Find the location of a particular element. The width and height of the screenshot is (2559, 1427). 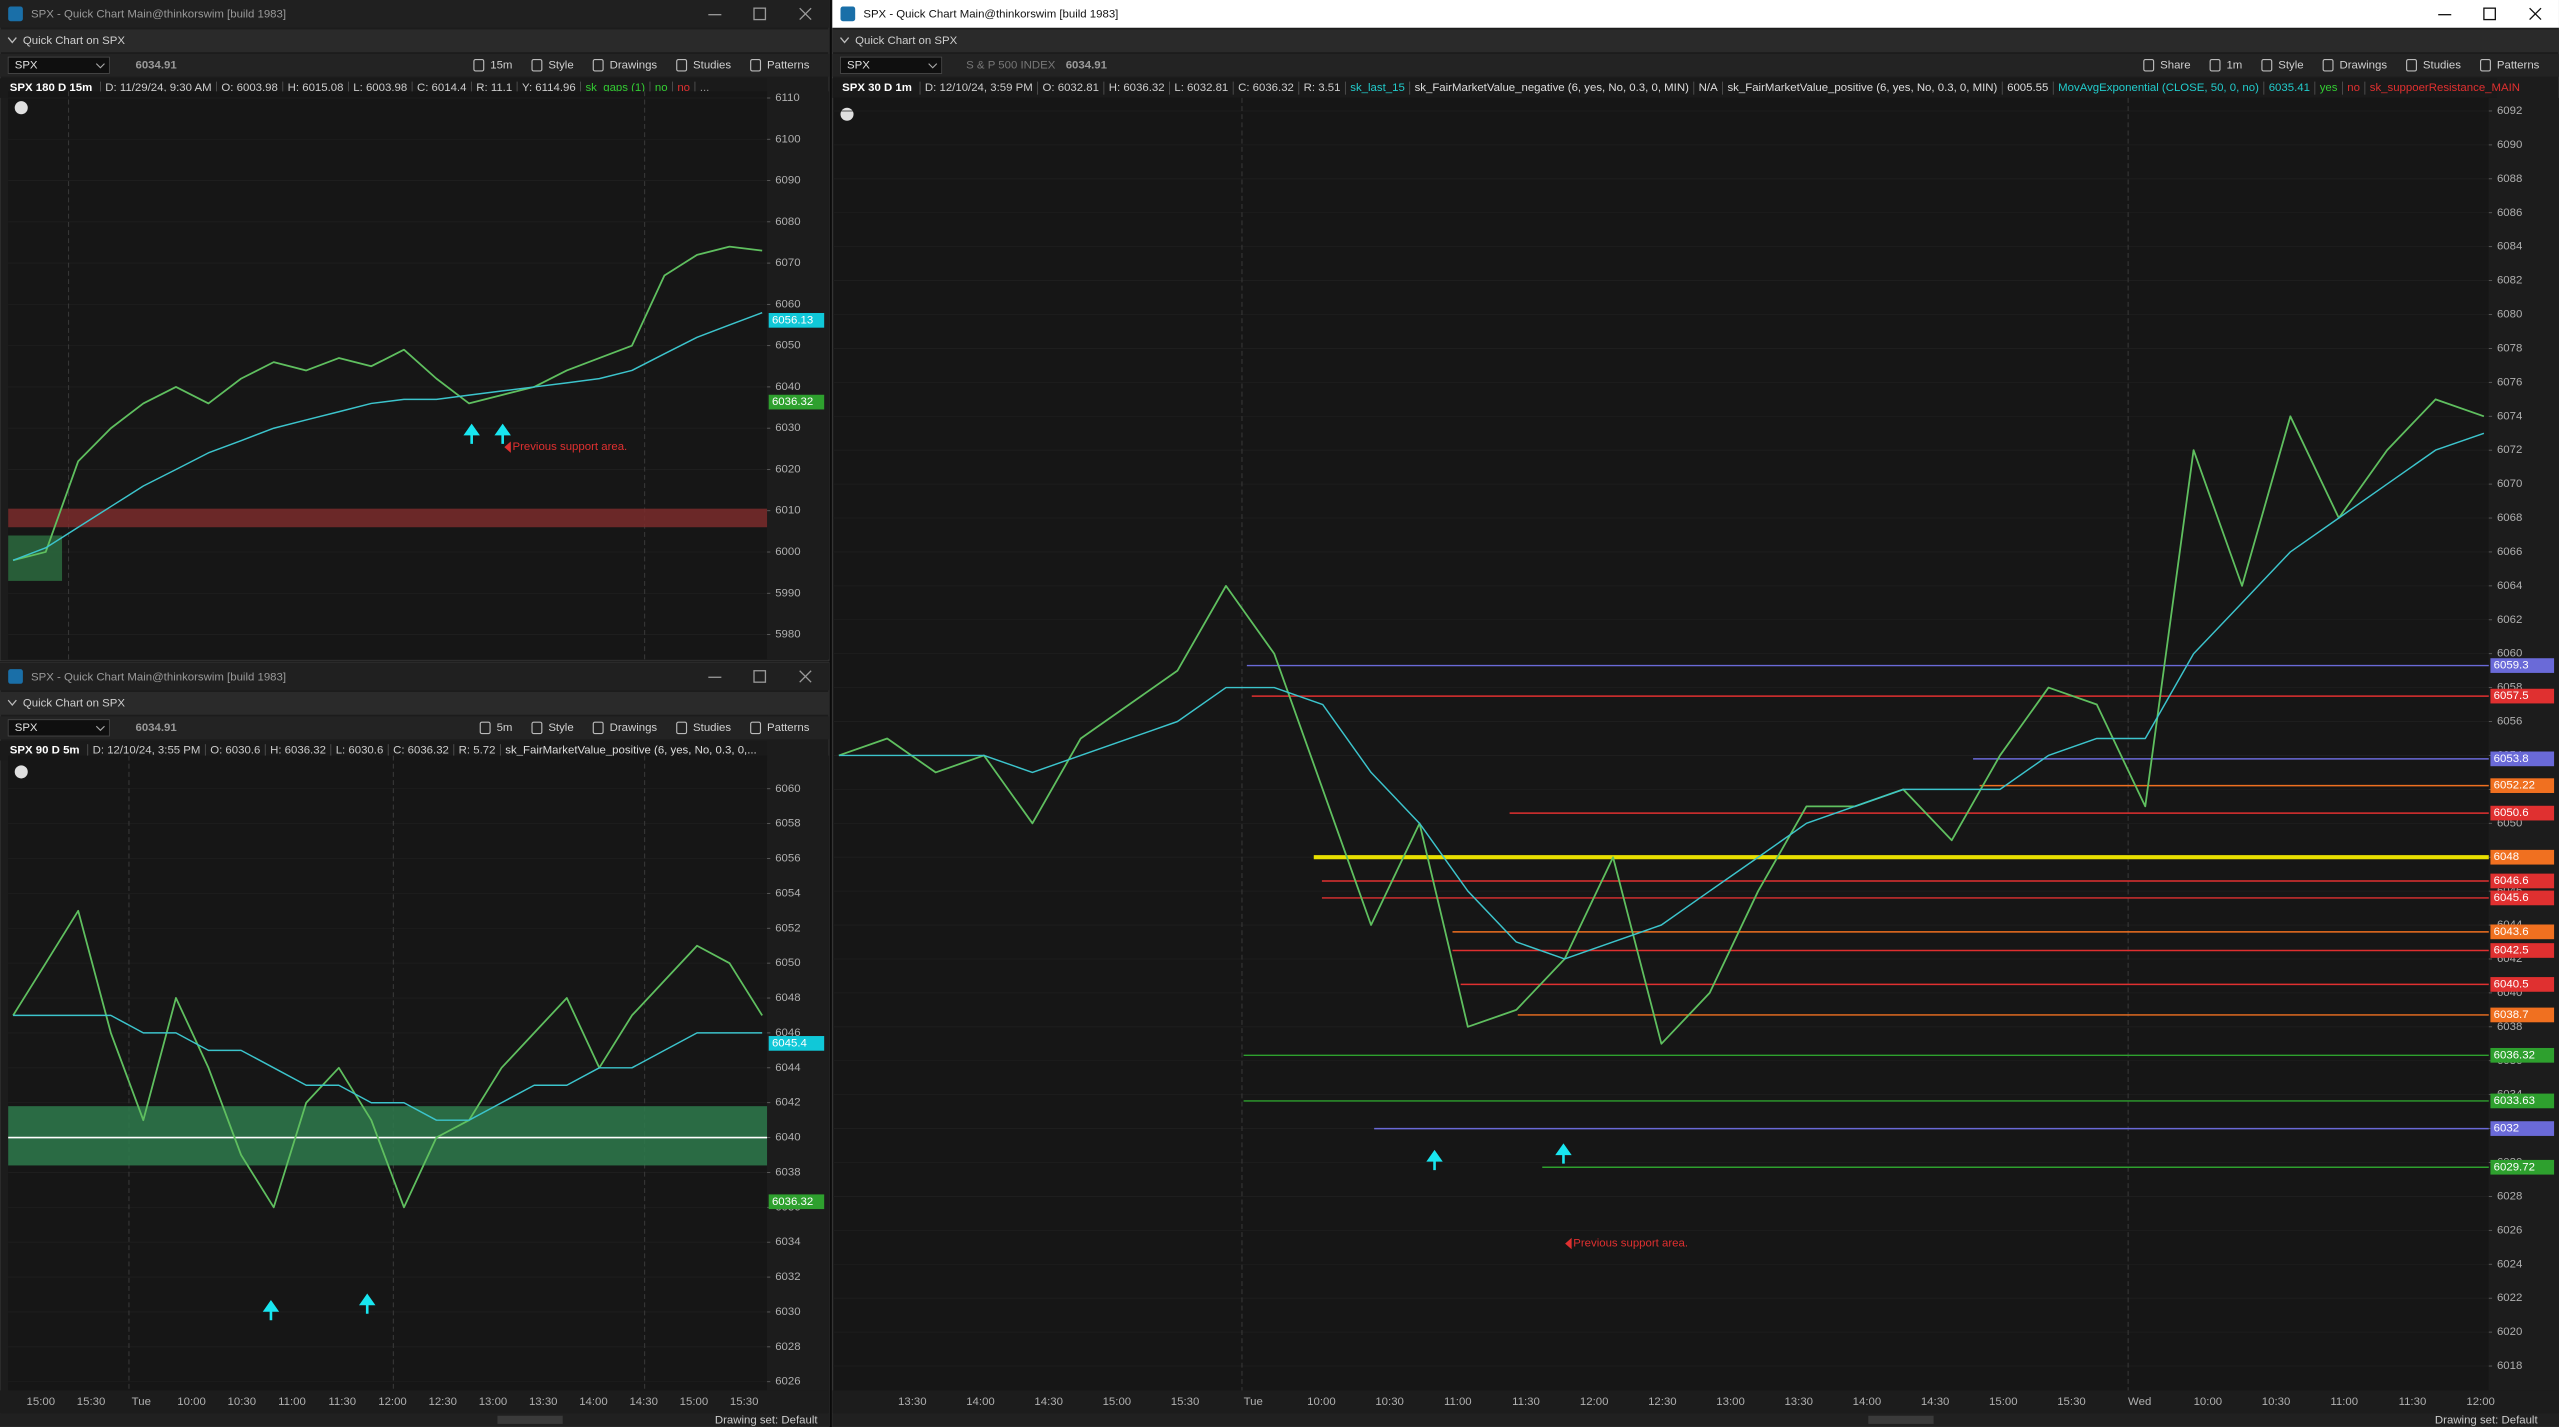

status-bar is located at coordinates (415, 1420).